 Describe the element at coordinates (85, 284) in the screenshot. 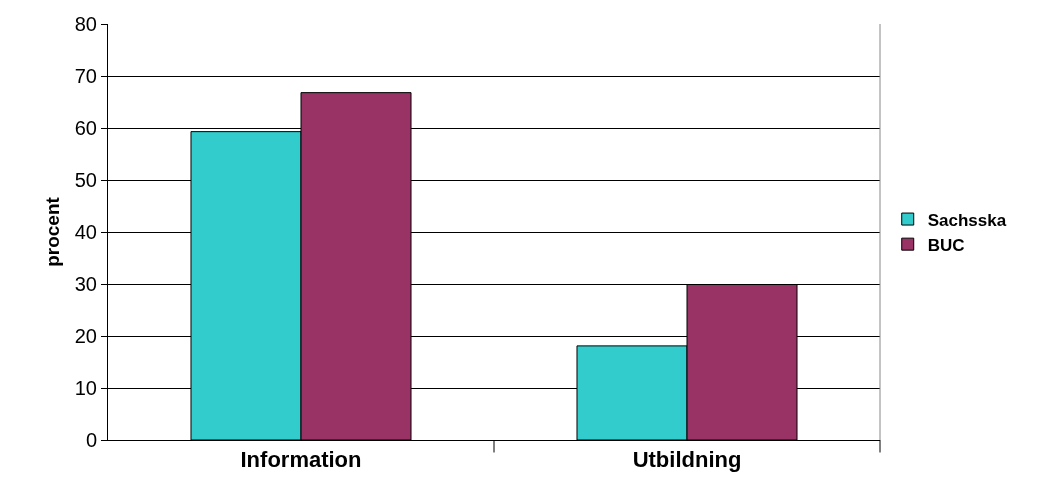

I see `y-tick-label: 30` at that location.